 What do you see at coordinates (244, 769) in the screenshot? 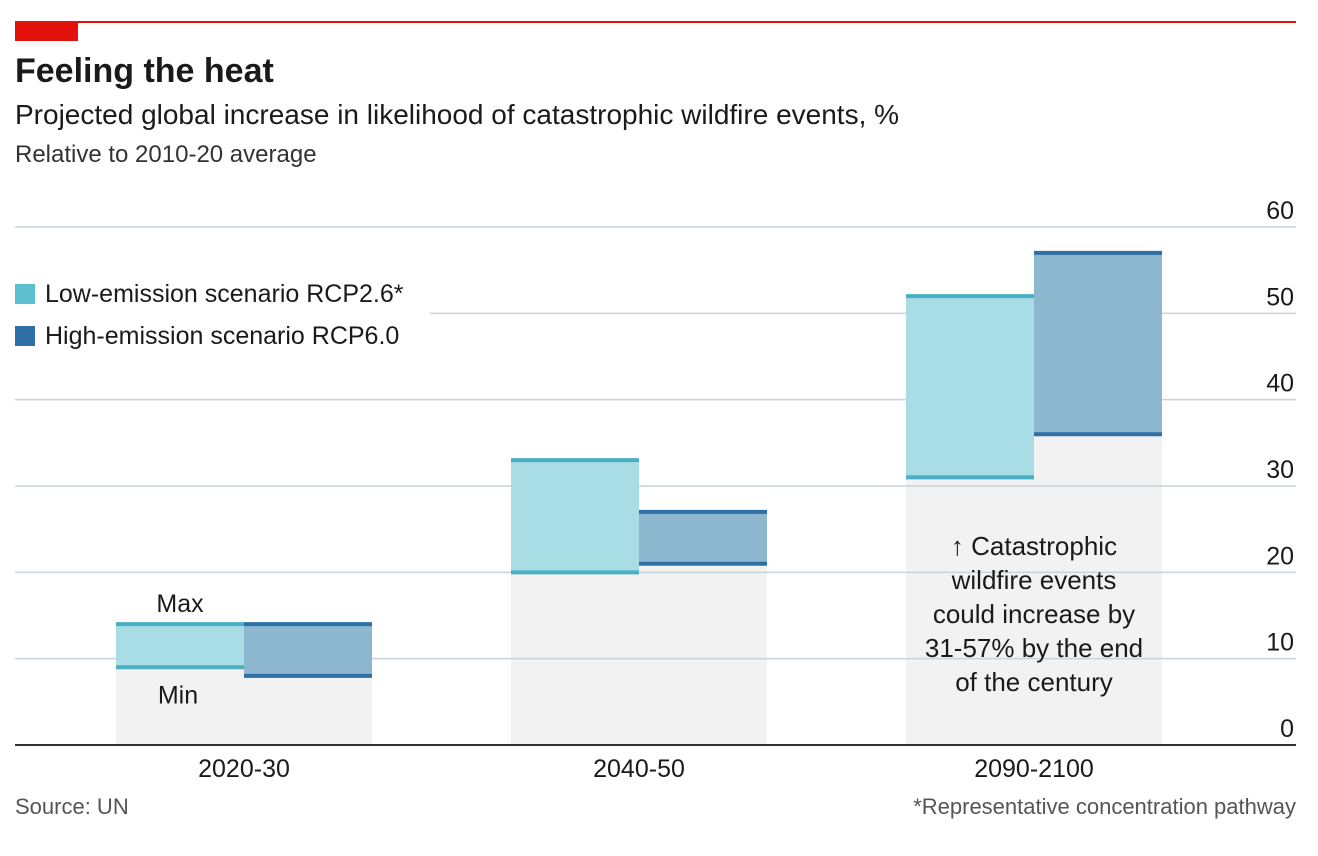
I see `x-tick-label: 2020-30` at bounding box center [244, 769].